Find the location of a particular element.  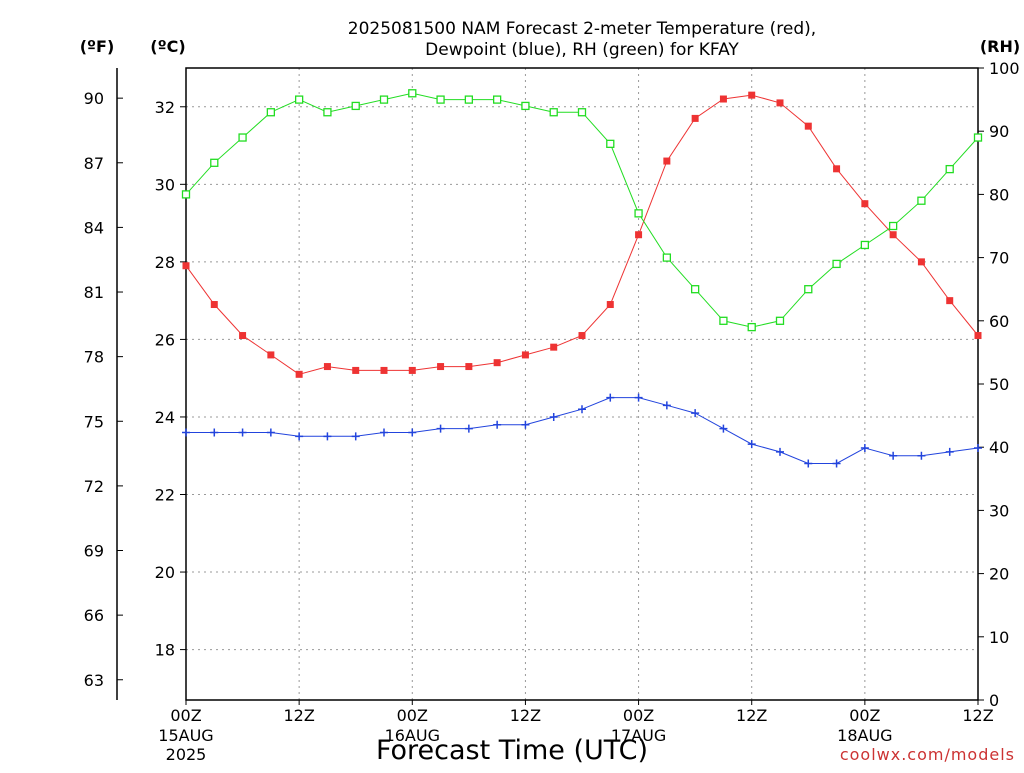

celsius-tick-label: 22 is located at coordinates (165, 495).